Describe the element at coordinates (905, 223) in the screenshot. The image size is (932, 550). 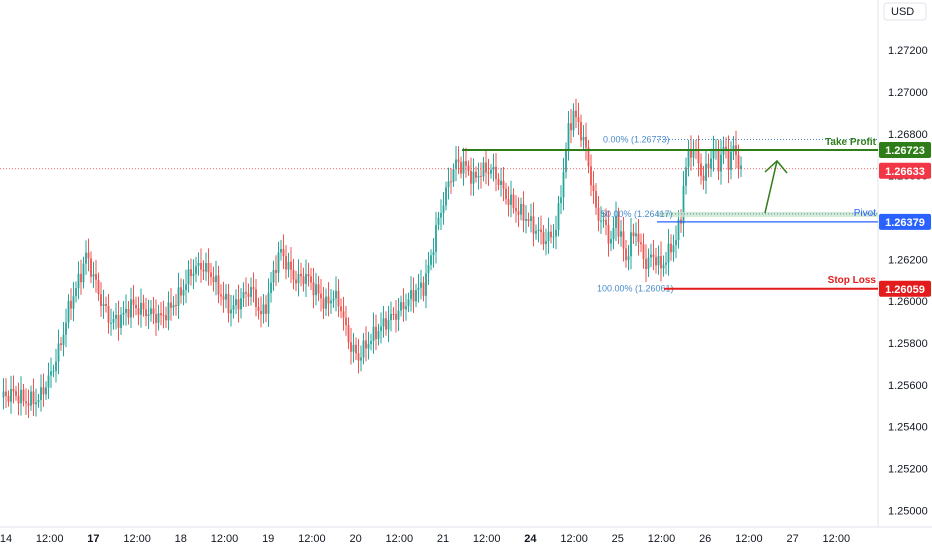
I see `pivot-value: 1.26379` at that location.